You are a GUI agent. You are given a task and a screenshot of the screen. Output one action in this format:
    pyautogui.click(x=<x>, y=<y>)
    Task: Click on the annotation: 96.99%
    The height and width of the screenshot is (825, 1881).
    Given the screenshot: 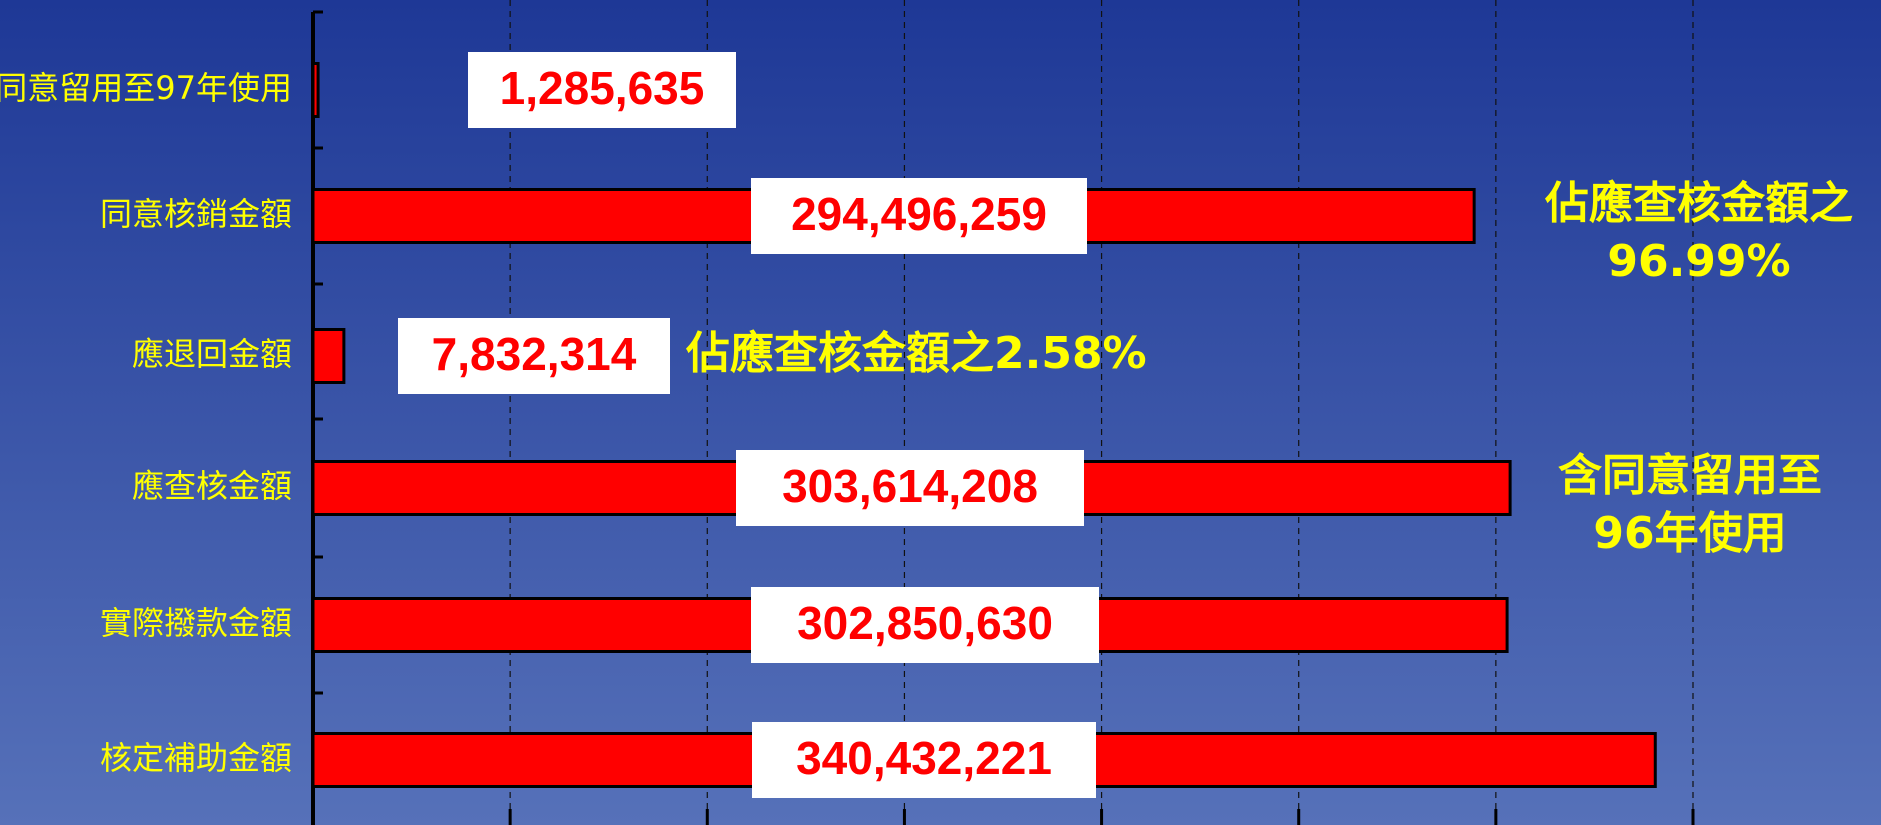 What is the action you would take?
    pyautogui.click(x=1698, y=261)
    